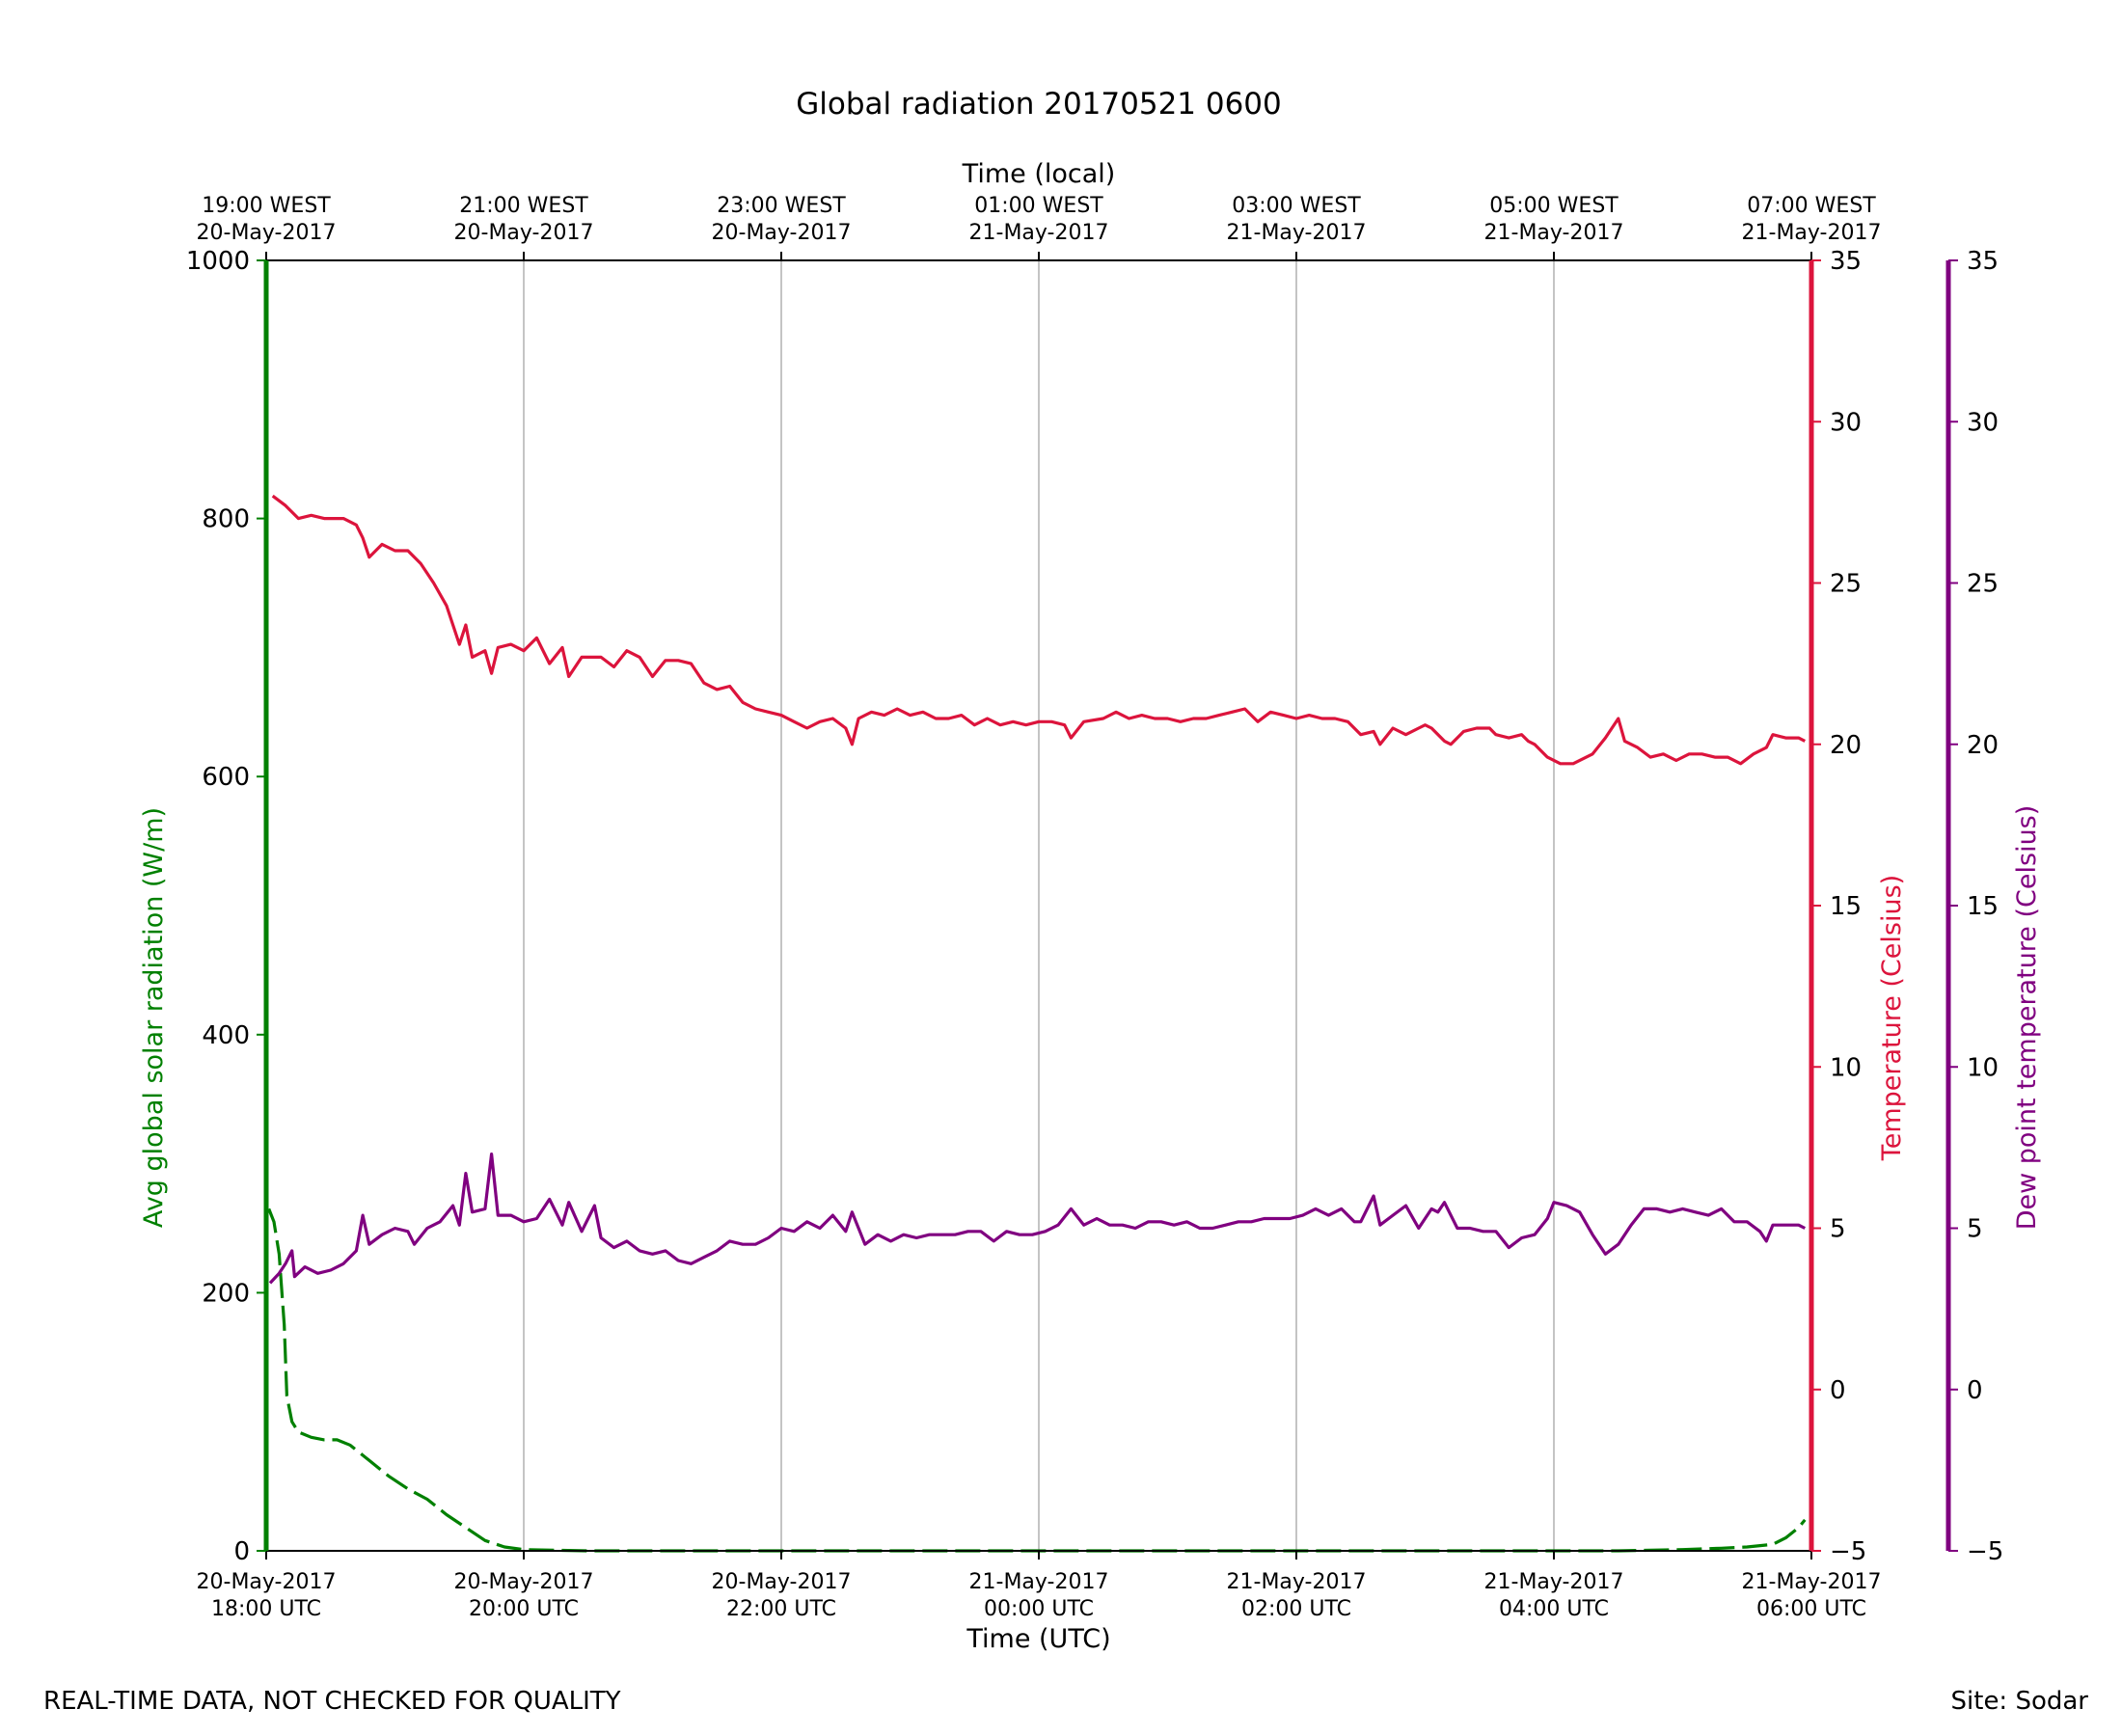 This screenshot has width=2122, height=1736. Describe the element at coordinates (1846, 907) in the screenshot. I see `temperature-tick-label: 15` at that location.